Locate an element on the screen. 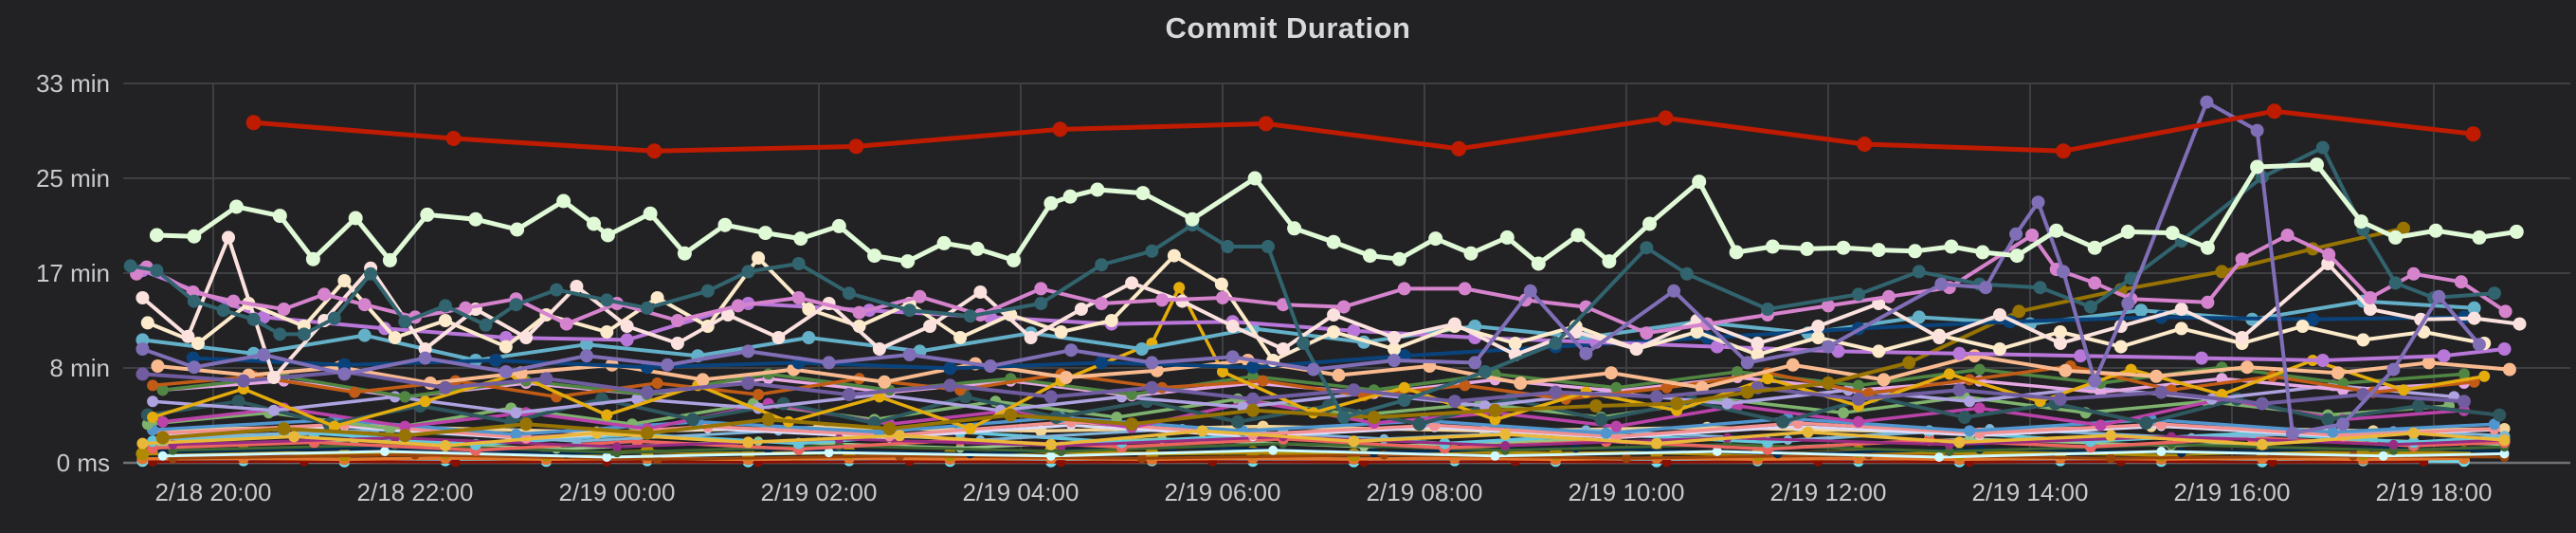 Image resolution: width=2576 pixels, height=533 pixels. panel-title: Commit Duration is located at coordinates (1288, 28).